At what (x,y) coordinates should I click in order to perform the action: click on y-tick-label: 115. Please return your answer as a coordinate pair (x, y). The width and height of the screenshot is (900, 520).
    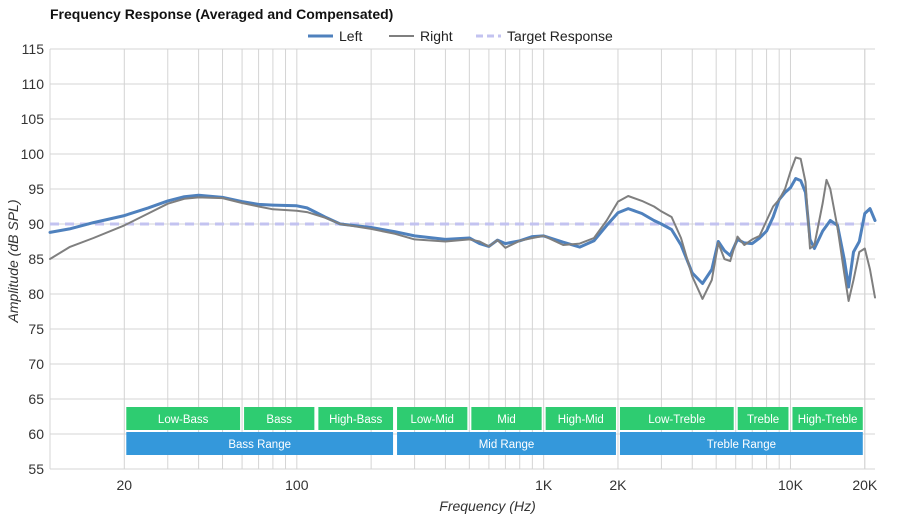
    Looking at the image, I should click on (33, 49).